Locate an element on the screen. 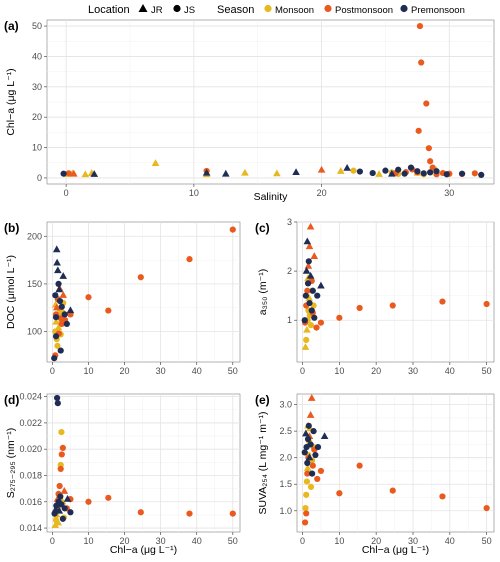 Image resolution: width=500 pixels, height=562 pixels. y-tick-label: 50 is located at coordinates (37, 26).